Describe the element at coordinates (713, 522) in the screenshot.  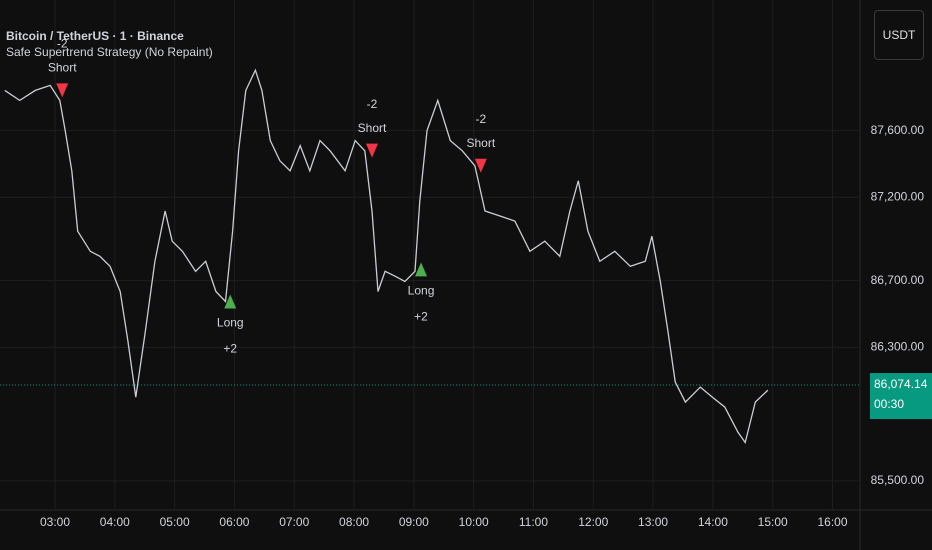
I see `x-tick-label: 14:00` at that location.